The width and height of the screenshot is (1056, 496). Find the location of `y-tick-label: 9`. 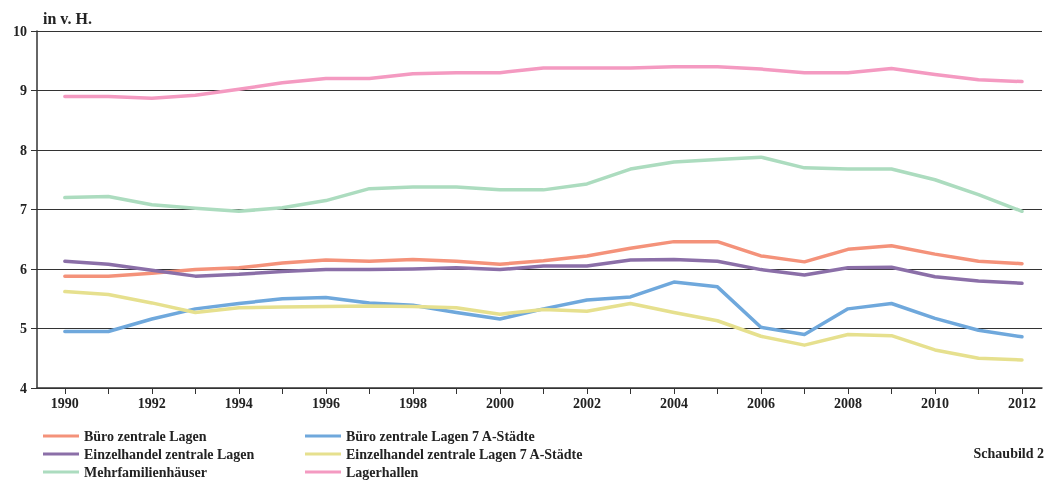

y-tick-label: 9 is located at coordinates (23, 90).